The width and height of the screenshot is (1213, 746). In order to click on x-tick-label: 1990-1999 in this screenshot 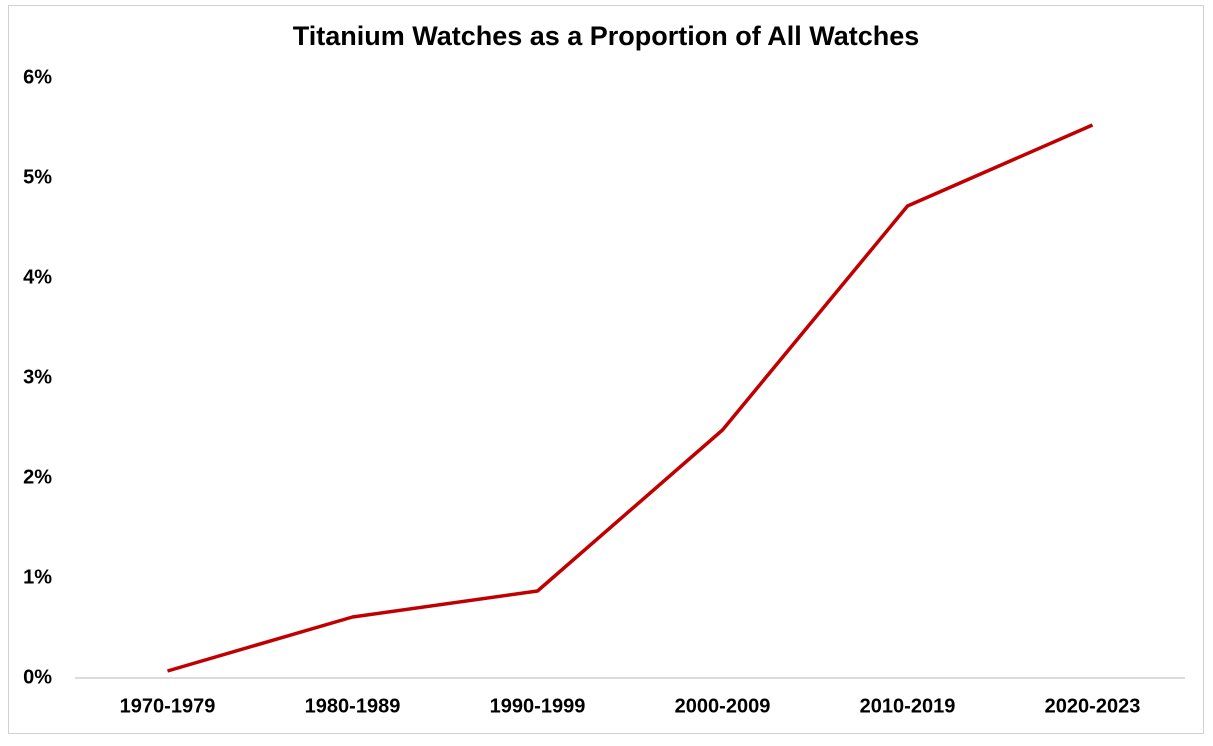, I will do `click(538, 706)`.